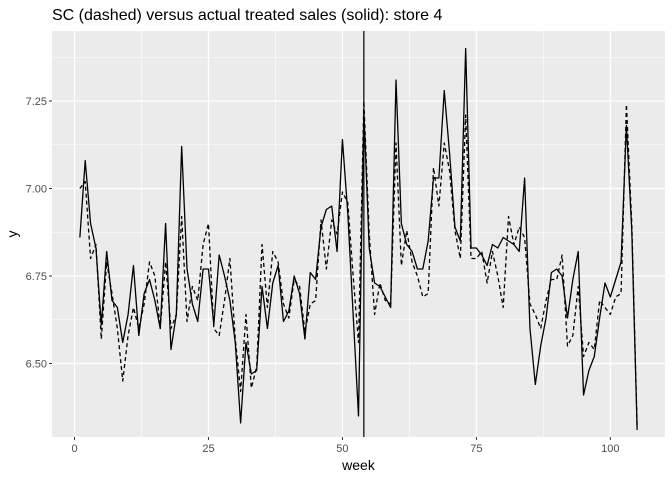  What do you see at coordinates (208, 449) in the screenshot?
I see `x-tick-label: 25` at bounding box center [208, 449].